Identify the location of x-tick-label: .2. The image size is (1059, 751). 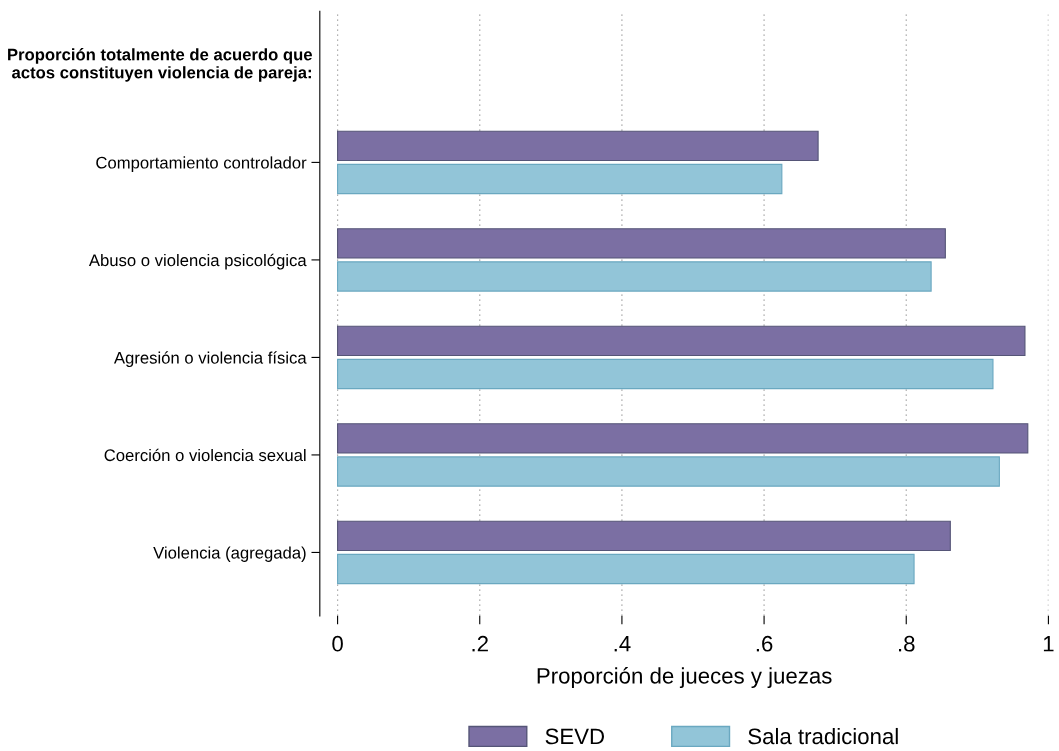
(480, 643).